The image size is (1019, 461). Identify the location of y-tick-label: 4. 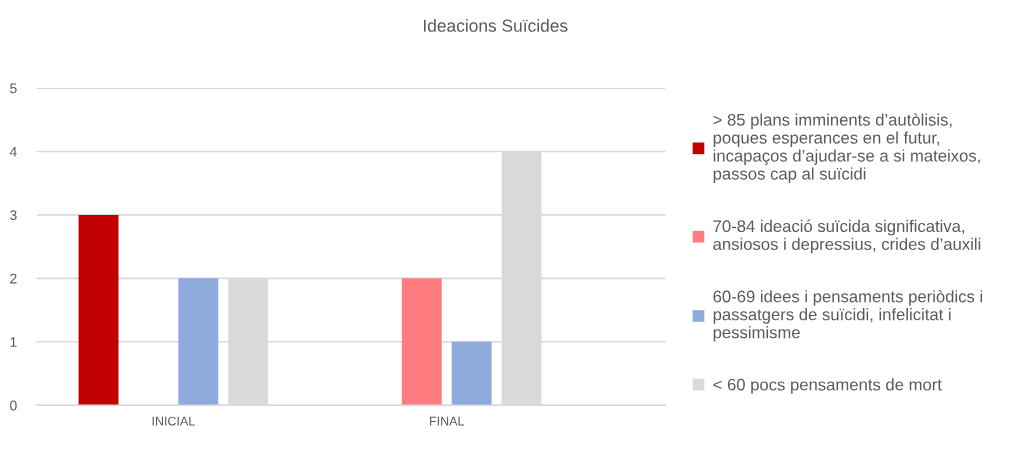
(13, 151).